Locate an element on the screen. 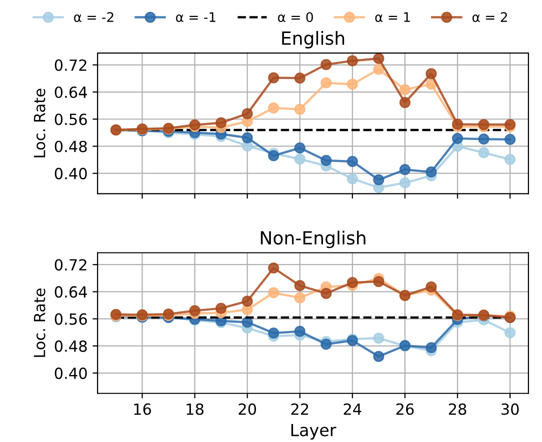 The height and width of the screenshot is (442, 542). chart-title: Non-English is located at coordinates (313, 239).